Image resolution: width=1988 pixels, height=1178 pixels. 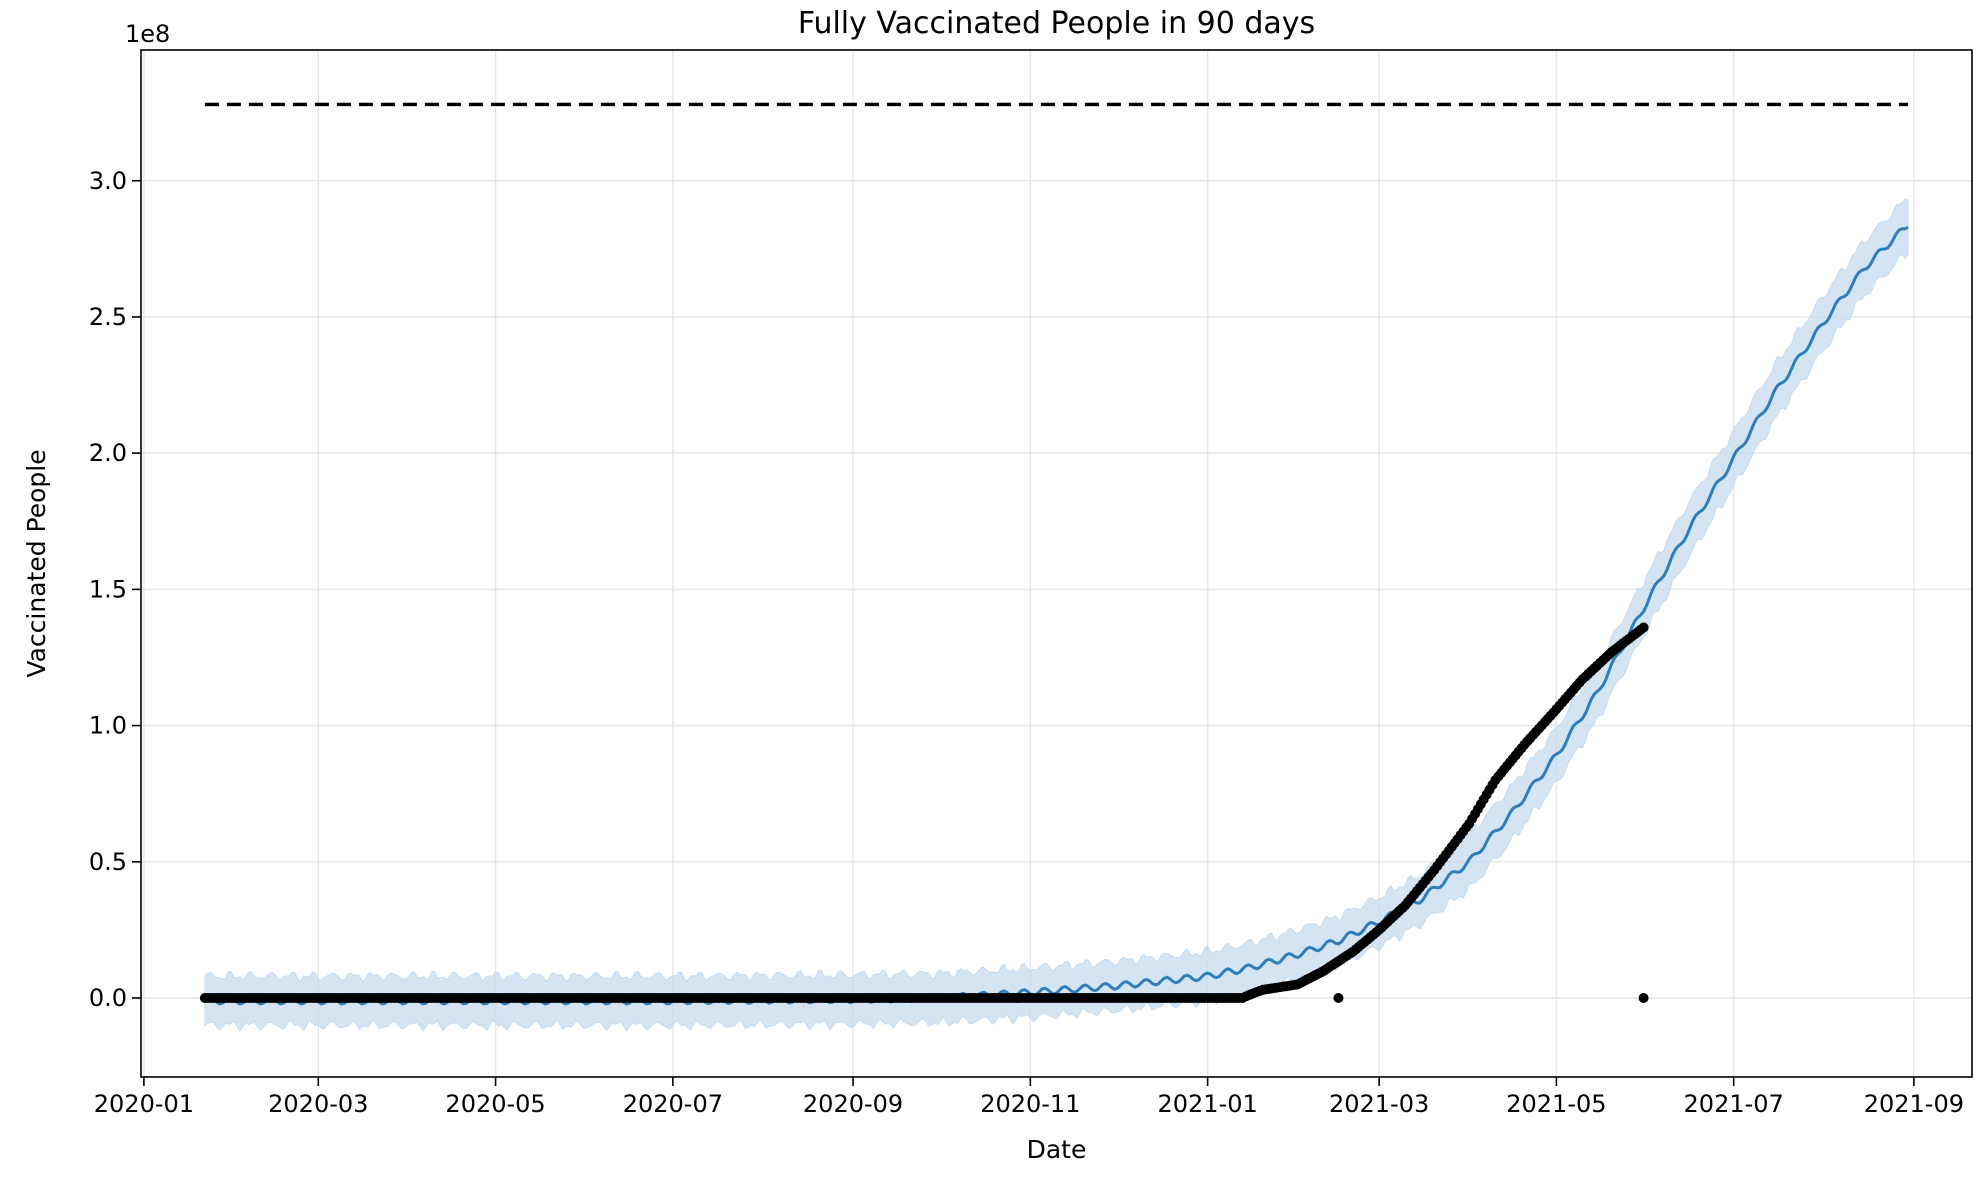 What do you see at coordinates (1057, 1149) in the screenshot?
I see `x-axis-label: Date` at bounding box center [1057, 1149].